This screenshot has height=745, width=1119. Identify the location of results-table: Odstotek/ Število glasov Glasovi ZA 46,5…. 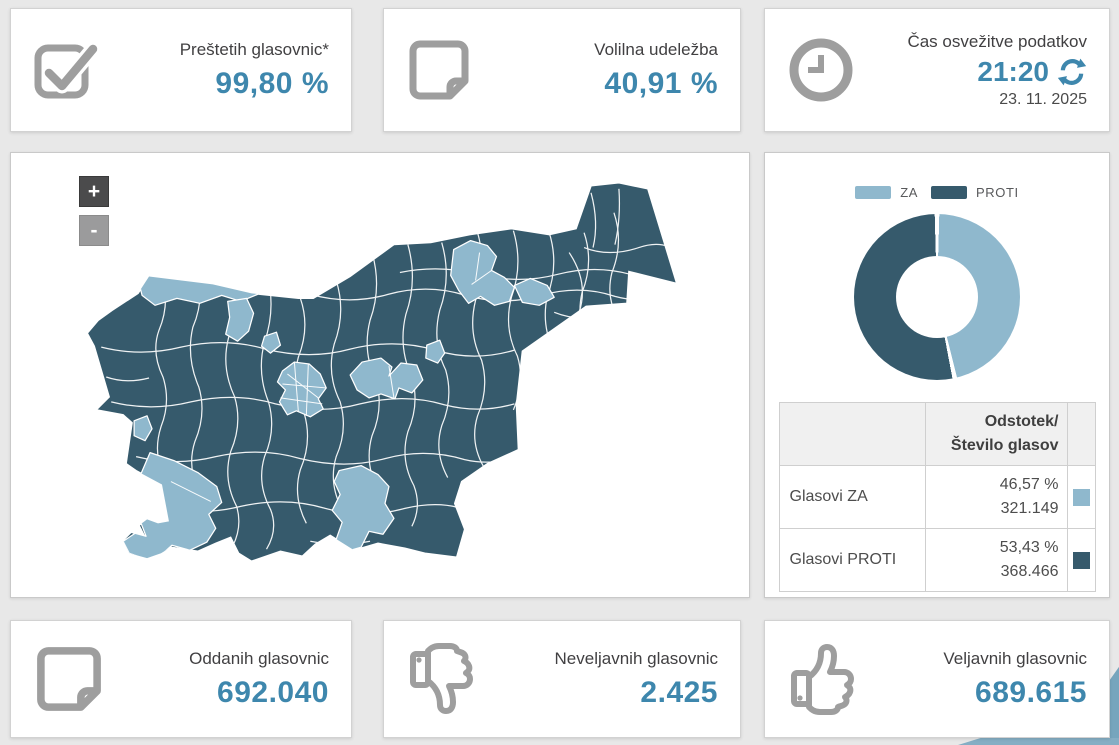
(937, 497).